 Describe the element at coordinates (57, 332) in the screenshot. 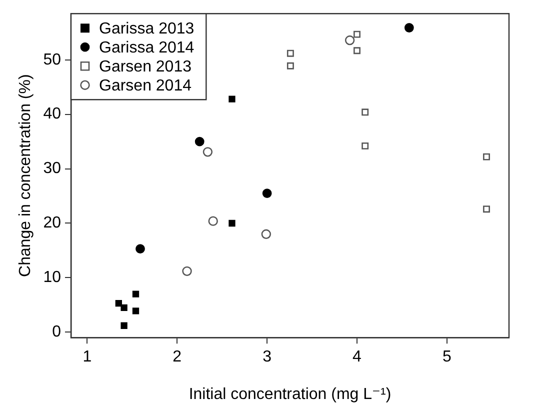

I see `y-tick-label: 0` at that location.